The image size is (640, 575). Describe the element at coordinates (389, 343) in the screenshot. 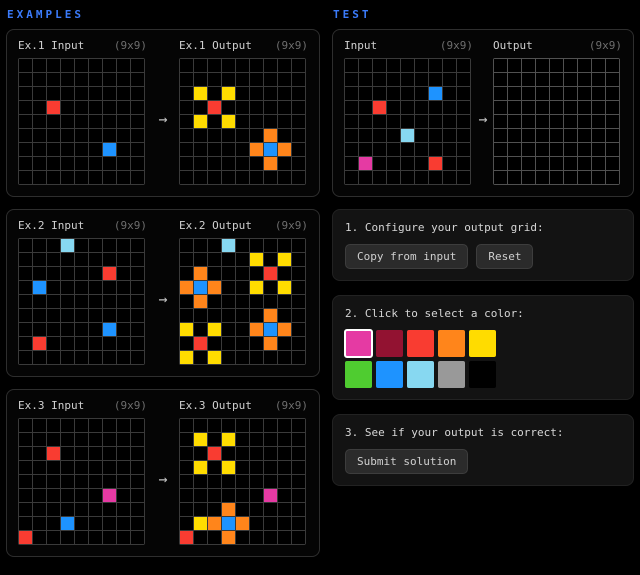

I see `color-swatch-maroon` at that location.